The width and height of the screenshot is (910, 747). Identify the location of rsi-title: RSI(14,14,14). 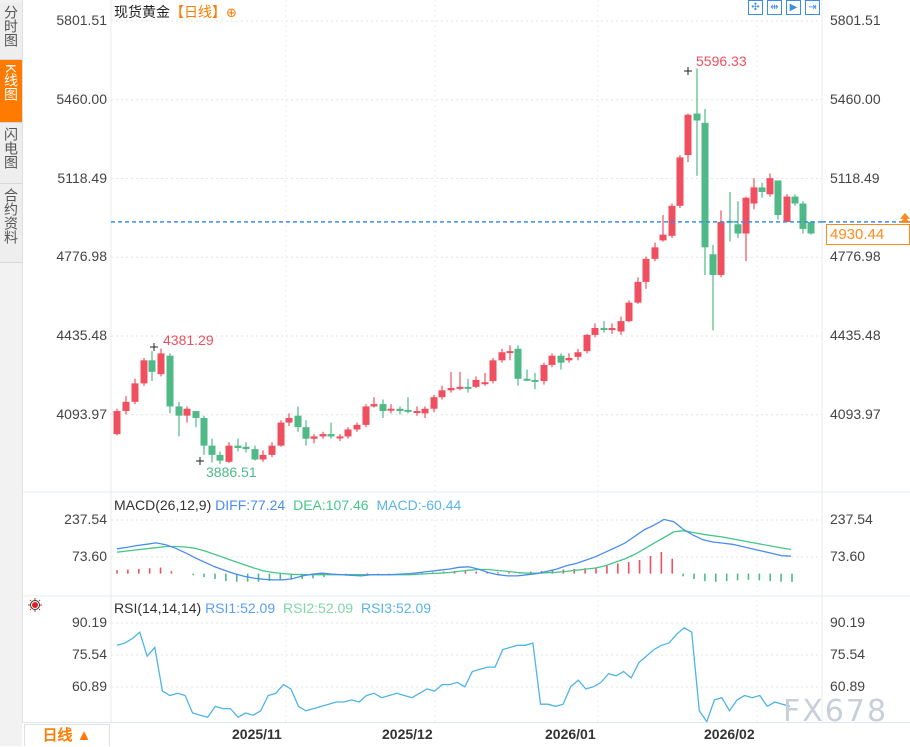
(158, 608).